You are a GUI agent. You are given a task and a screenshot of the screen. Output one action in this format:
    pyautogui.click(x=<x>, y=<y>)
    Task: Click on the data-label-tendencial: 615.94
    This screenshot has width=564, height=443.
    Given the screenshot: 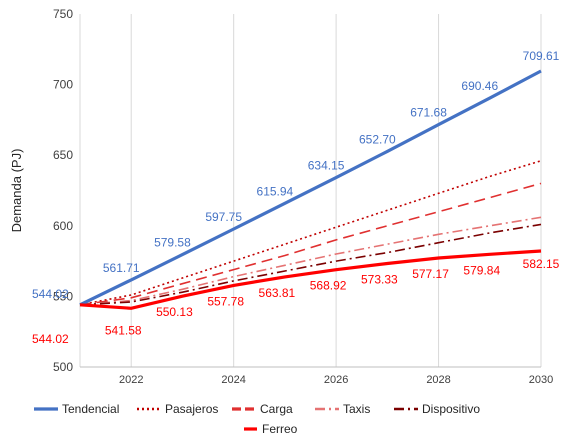 What is the action you would take?
    pyautogui.click(x=275, y=191)
    